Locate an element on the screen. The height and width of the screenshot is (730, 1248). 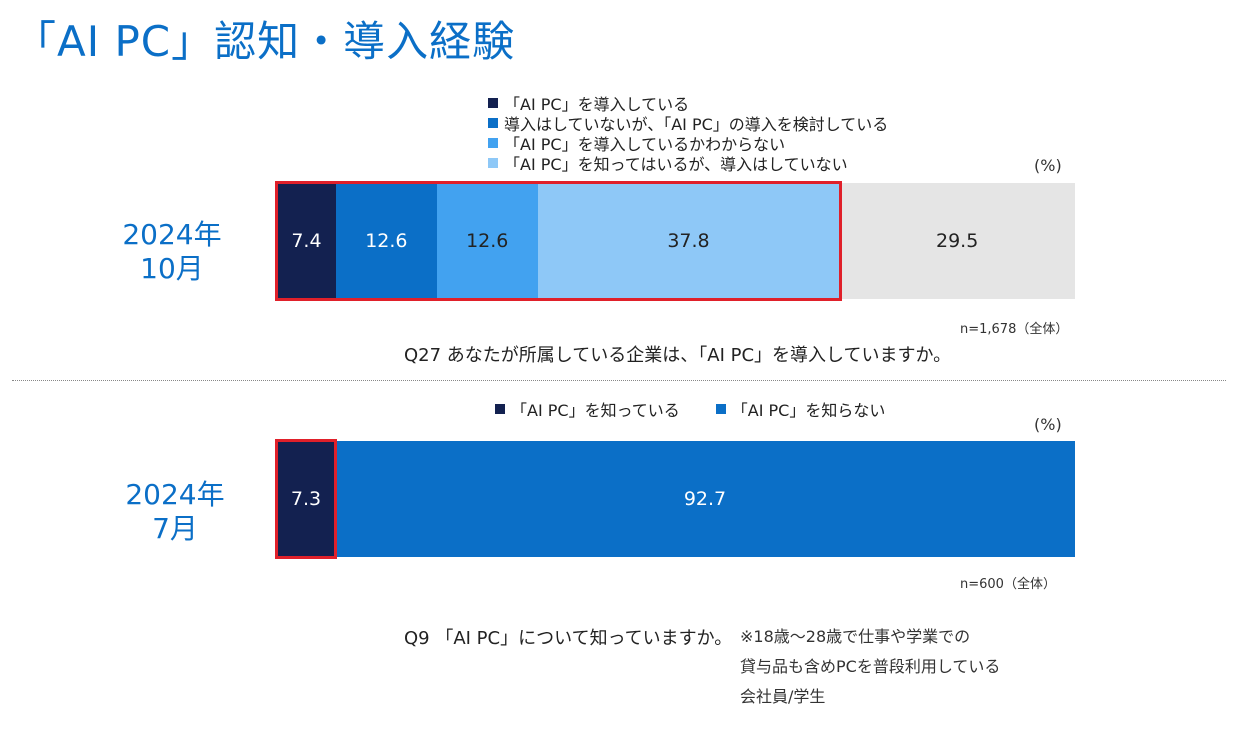
data-label: 7.4 is located at coordinates (306, 241).